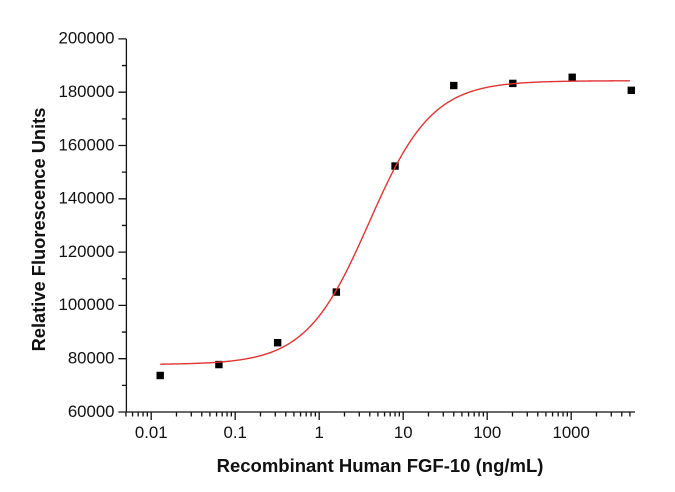 The width and height of the screenshot is (675, 492). I want to click on svg-text: 120000, so click(87, 251).